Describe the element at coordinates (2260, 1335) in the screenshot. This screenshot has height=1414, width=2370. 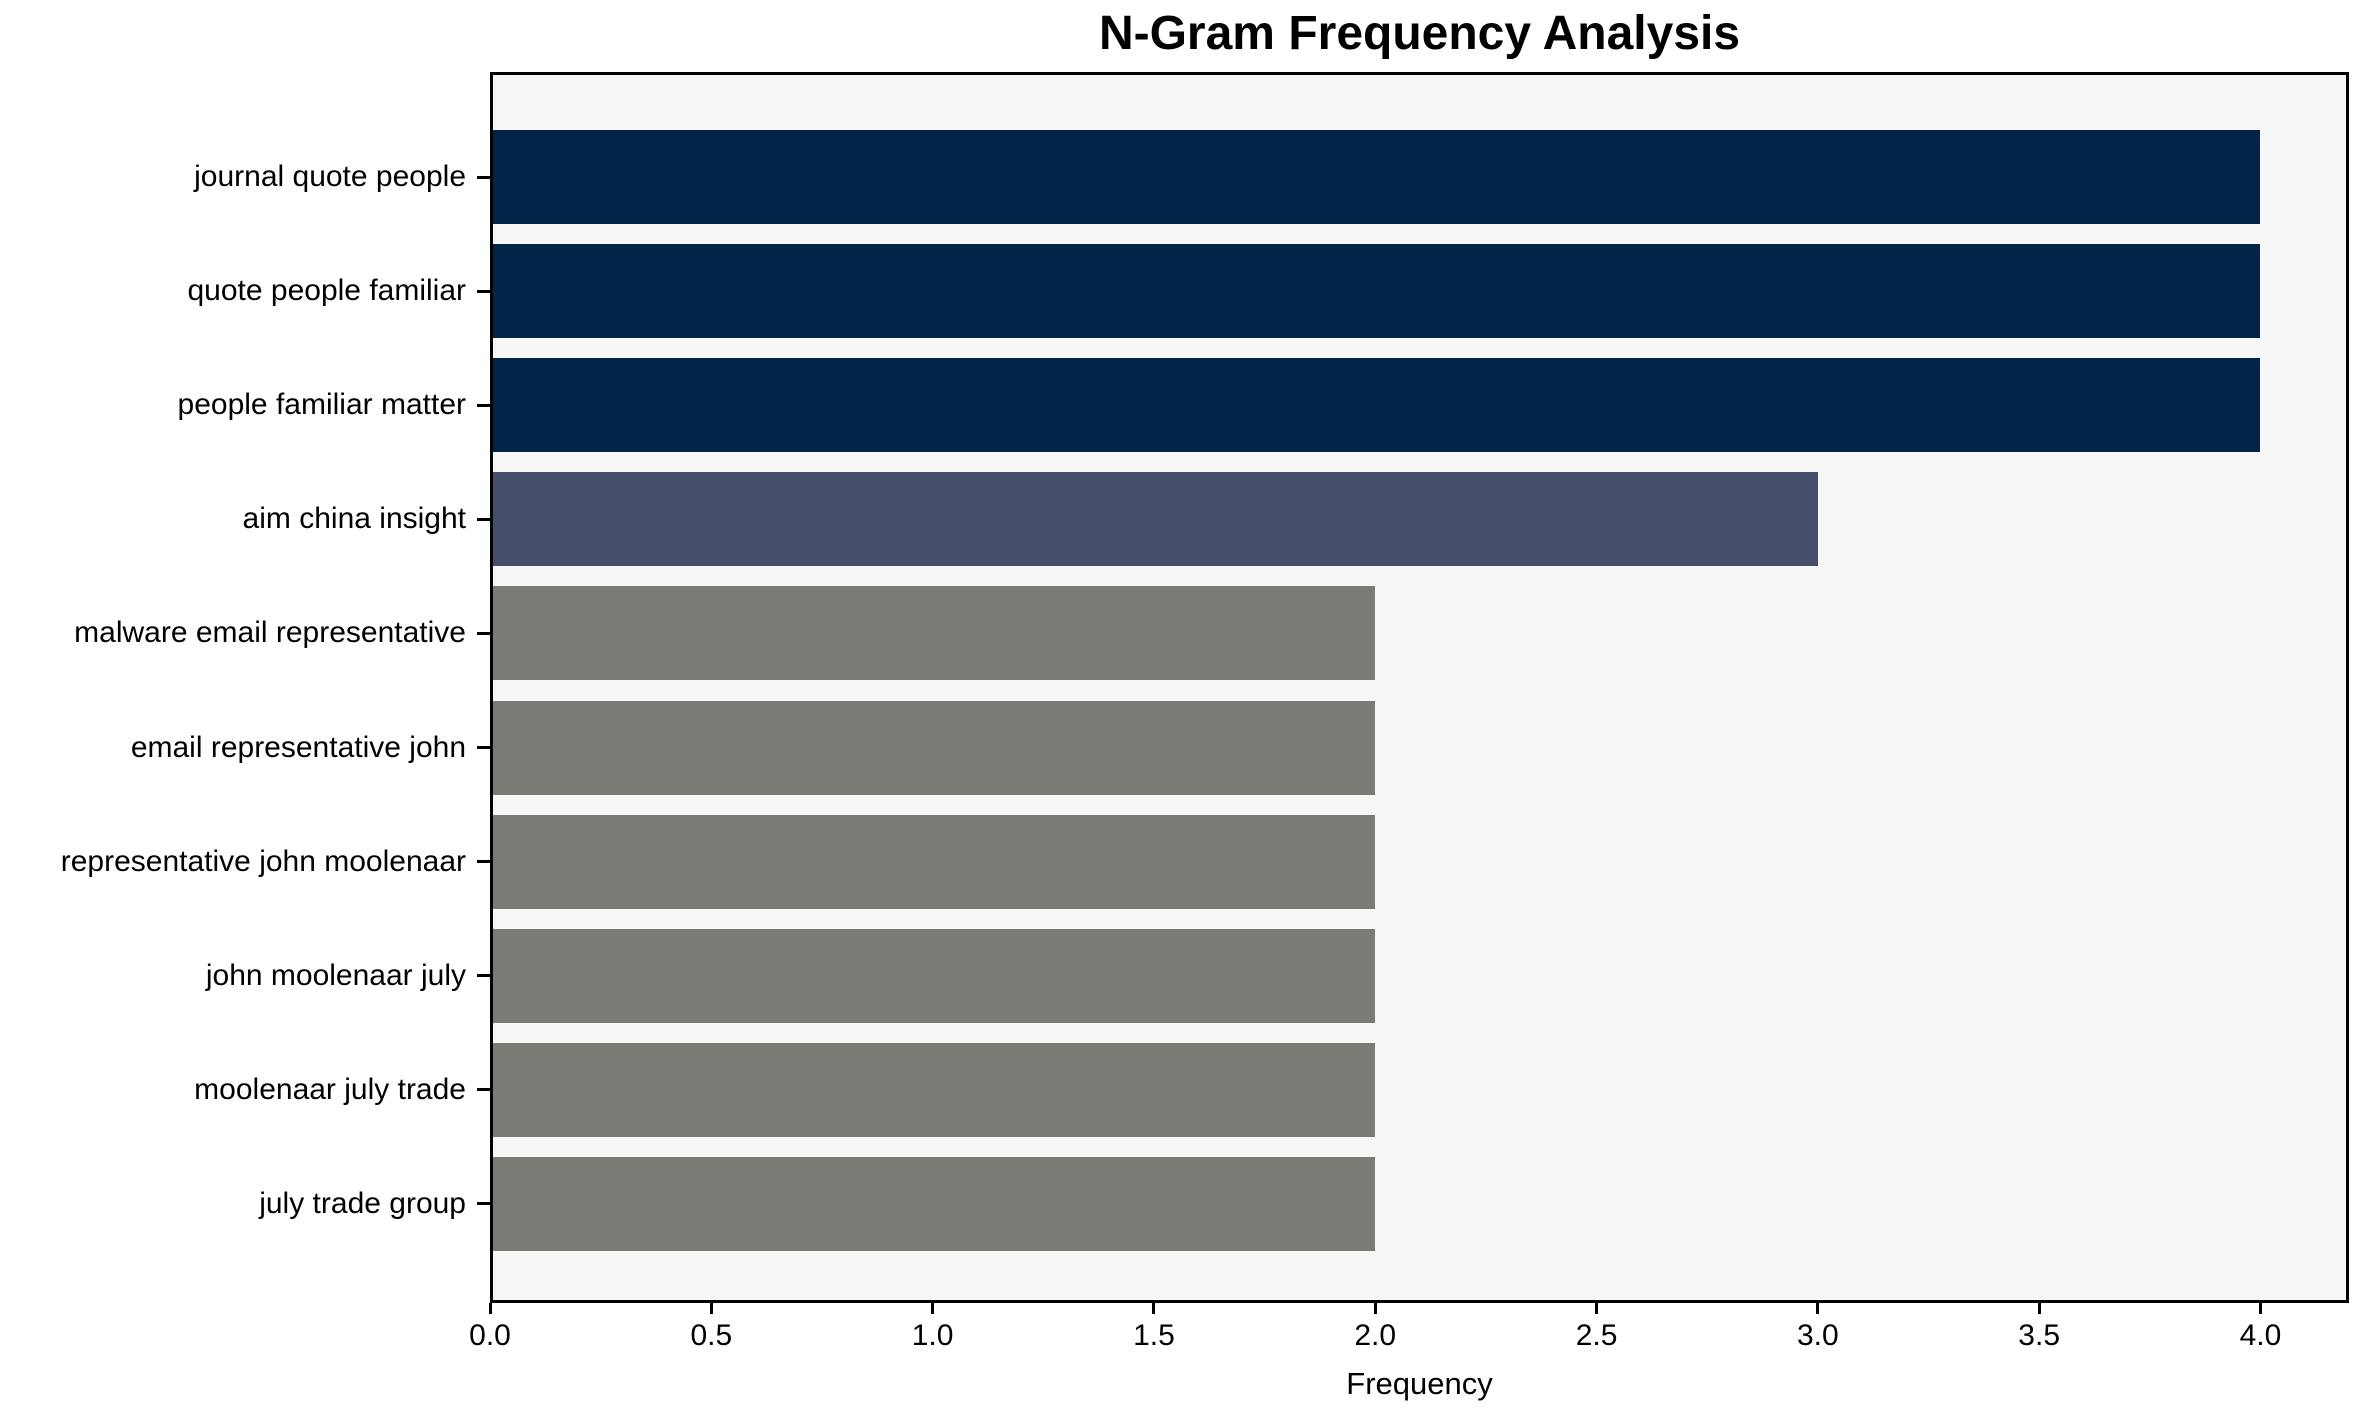
I see `x-tick-label: 4.0` at that location.